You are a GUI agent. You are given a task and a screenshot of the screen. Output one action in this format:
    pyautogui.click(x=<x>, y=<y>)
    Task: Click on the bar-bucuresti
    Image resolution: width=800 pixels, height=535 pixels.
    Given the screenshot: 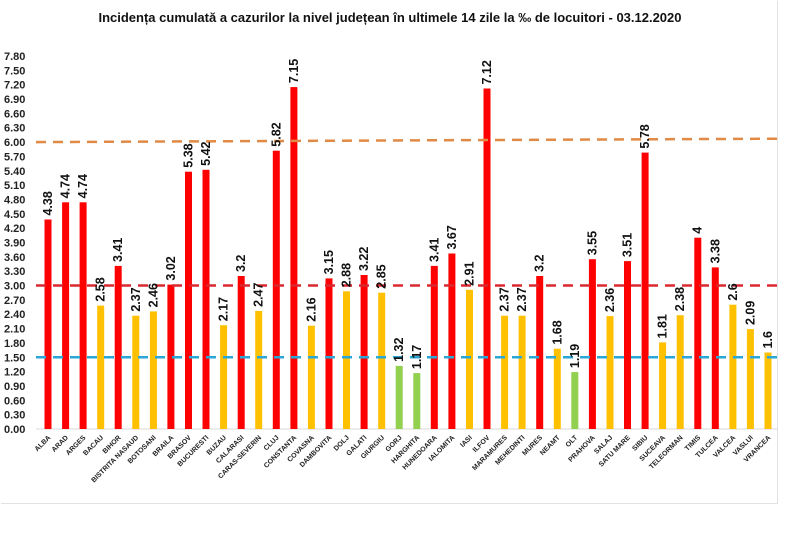 What is the action you would take?
    pyautogui.click(x=206, y=299)
    